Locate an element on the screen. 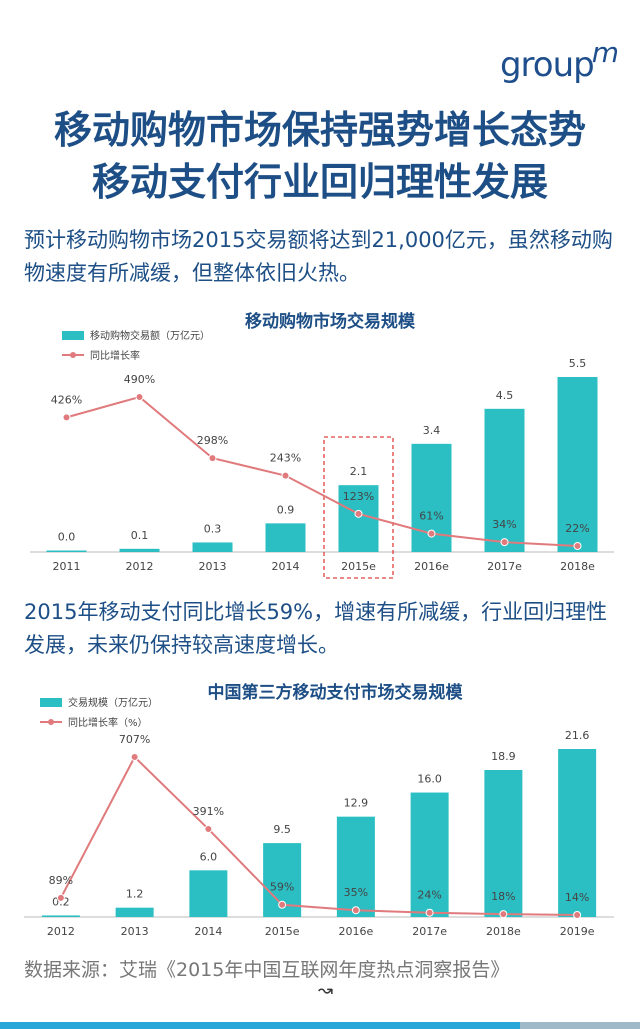  growth-label: 89% is located at coordinates (61, 880).